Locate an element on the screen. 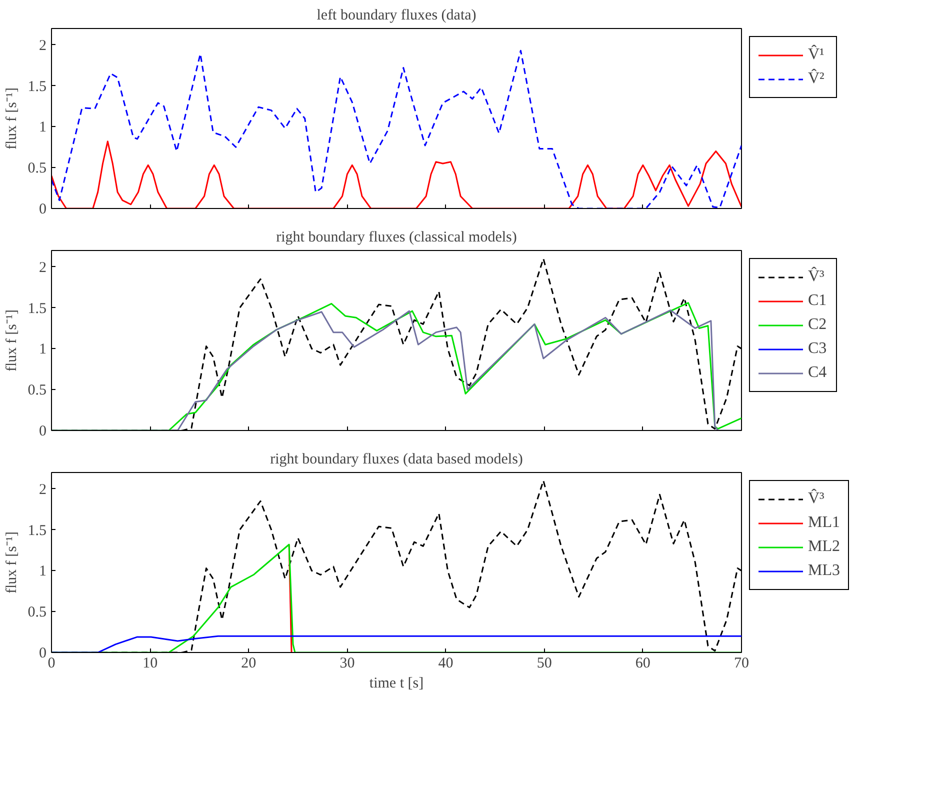  legend-label: V̂¹ is located at coordinates (817, 55).